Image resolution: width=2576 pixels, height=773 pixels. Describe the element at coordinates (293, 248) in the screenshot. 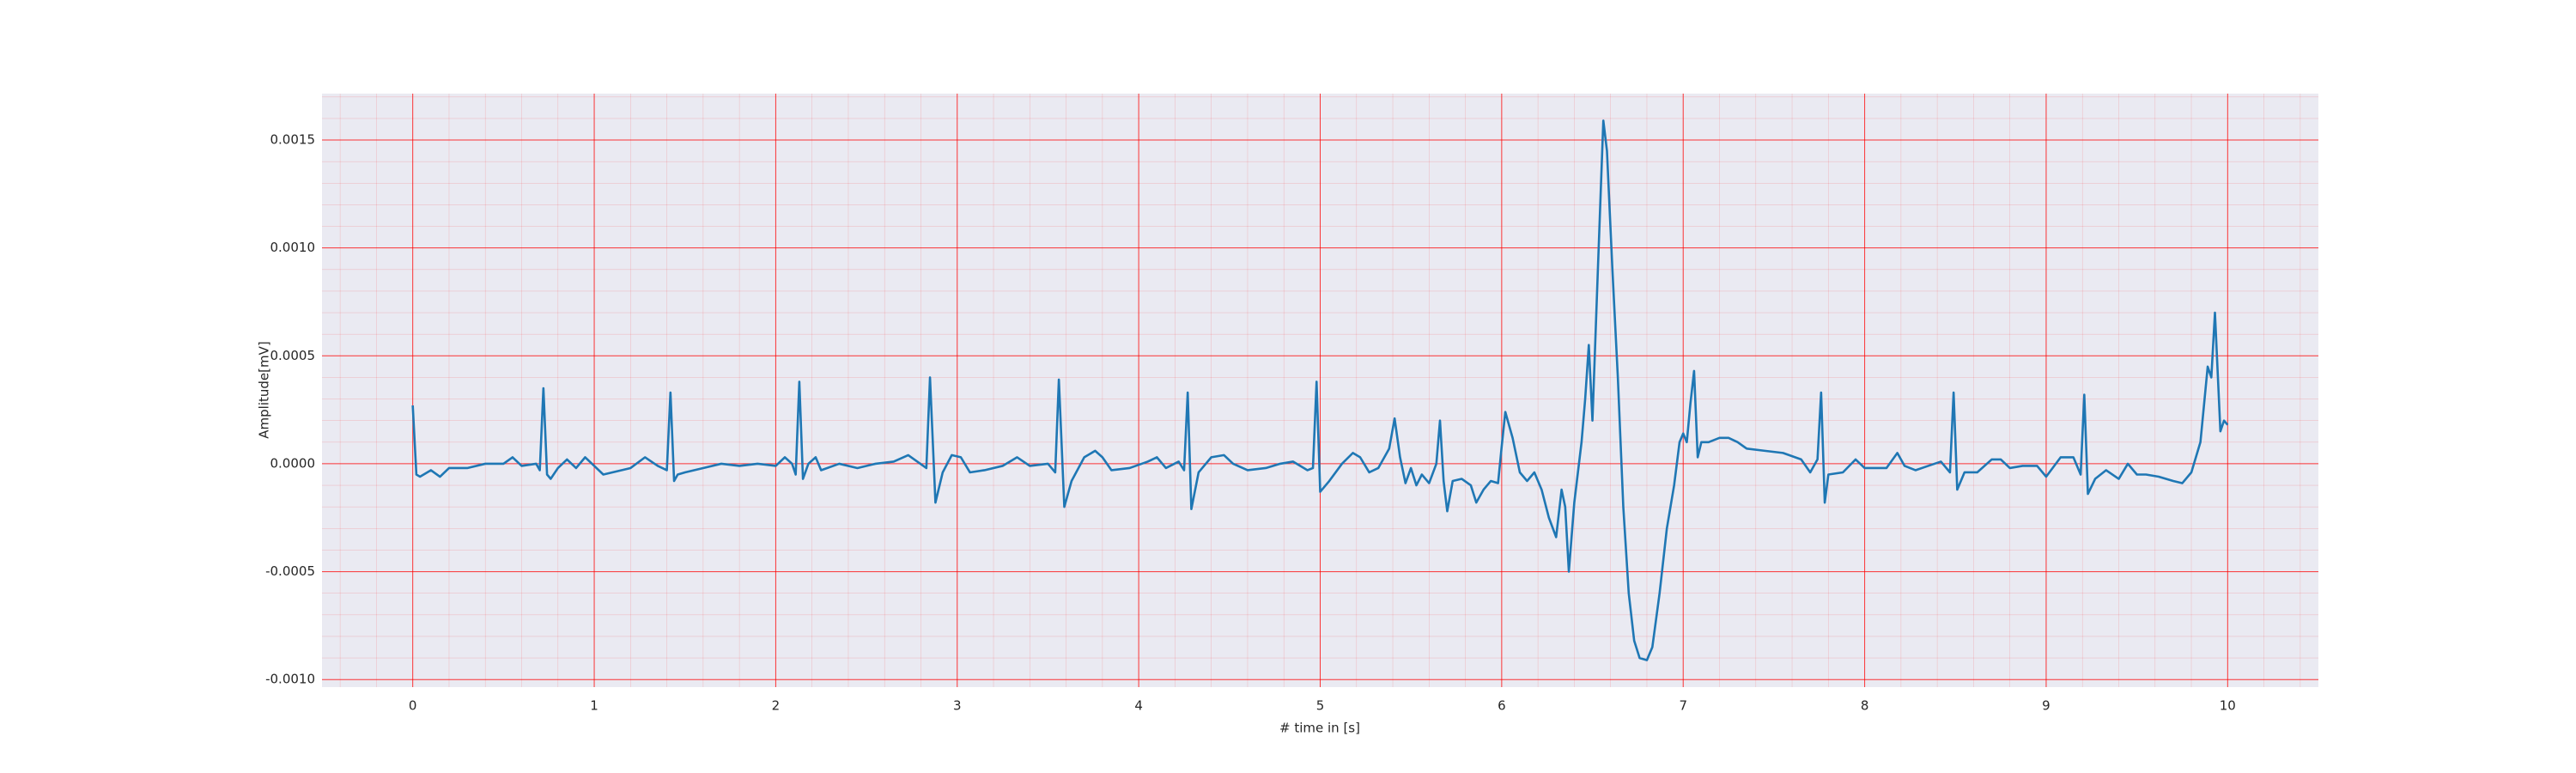

I see `y-tick-label: 0.0010` at that location.